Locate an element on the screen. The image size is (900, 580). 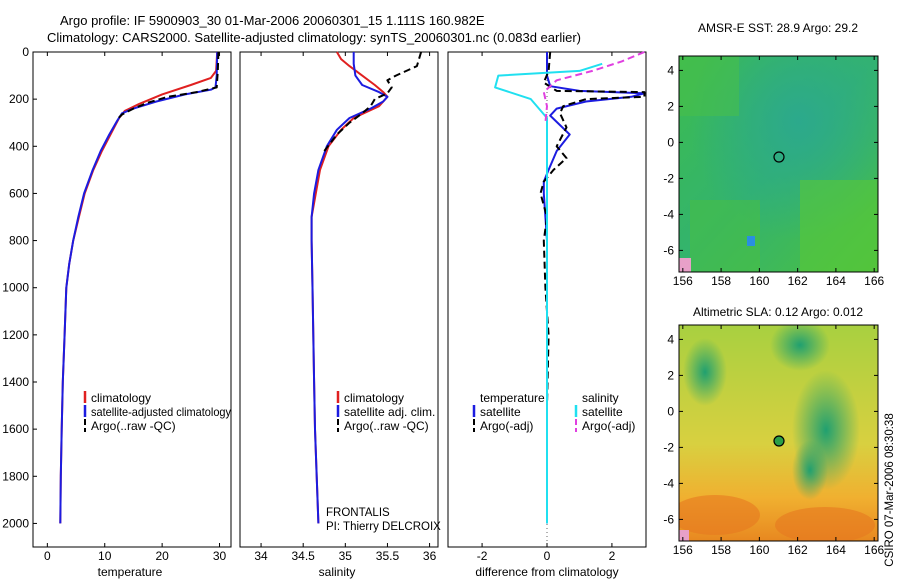
map-sla-argo-marker is located at coordinates (779, 441).